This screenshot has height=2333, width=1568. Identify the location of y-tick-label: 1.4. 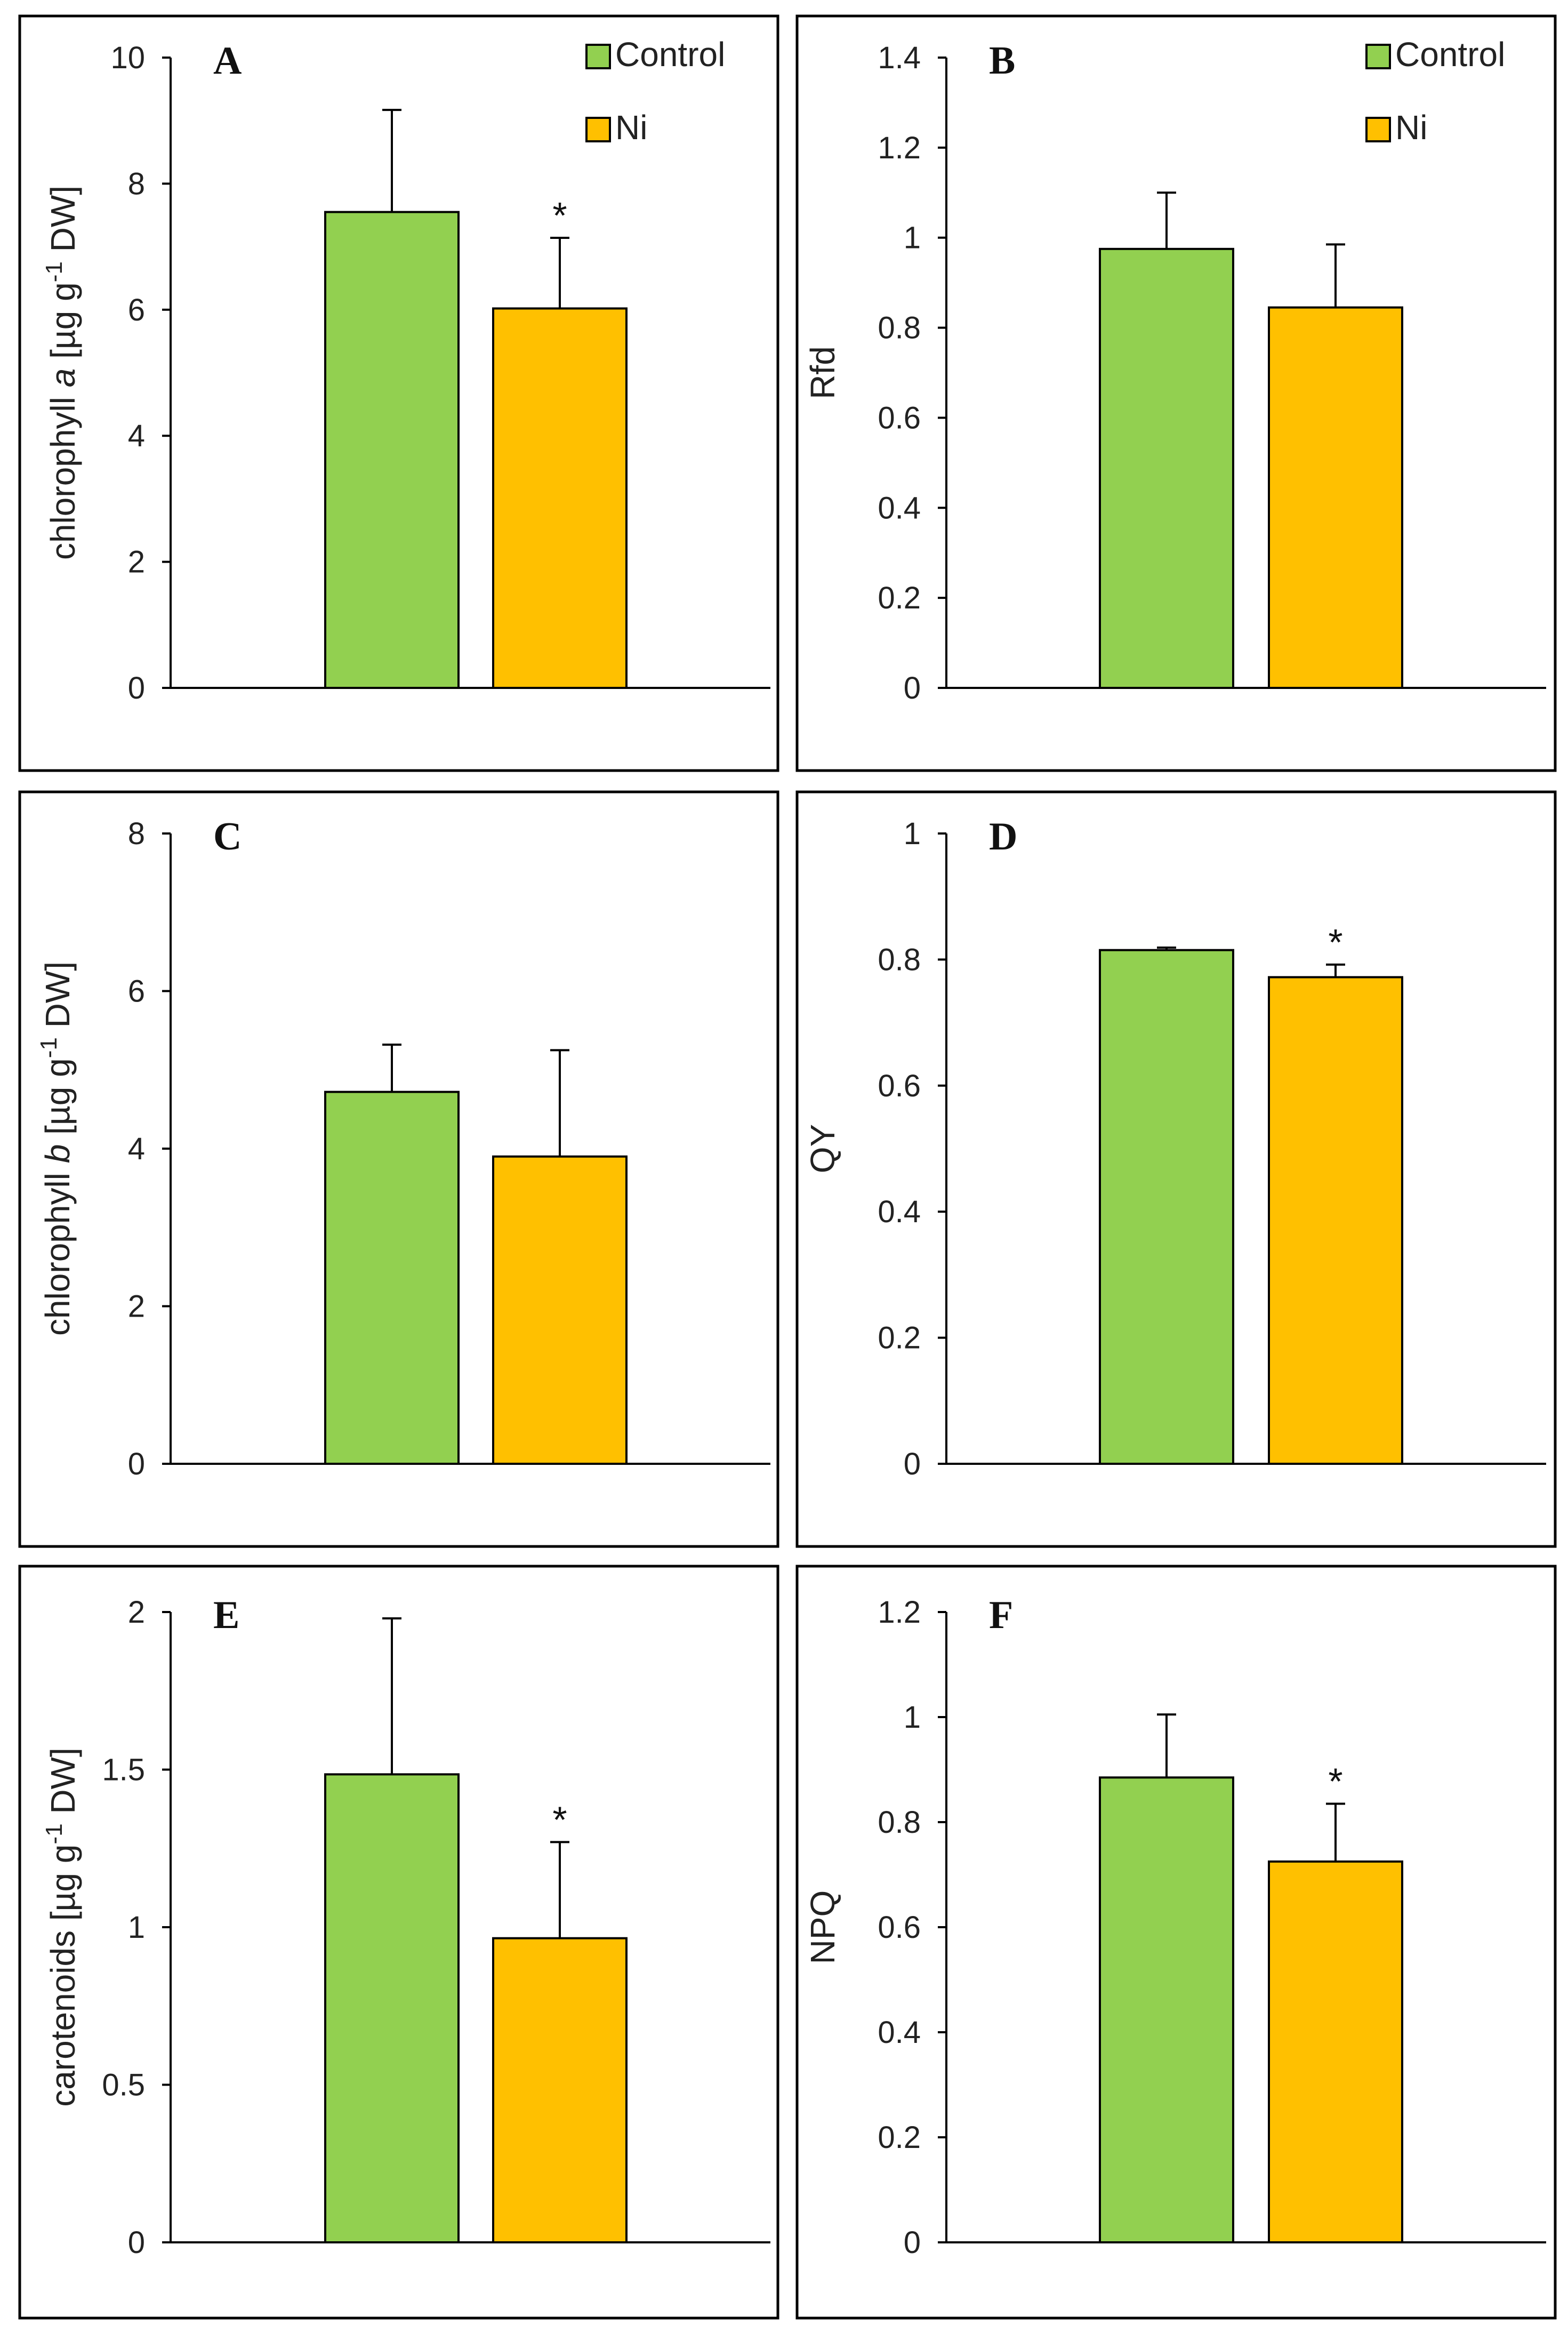
(899, 58).